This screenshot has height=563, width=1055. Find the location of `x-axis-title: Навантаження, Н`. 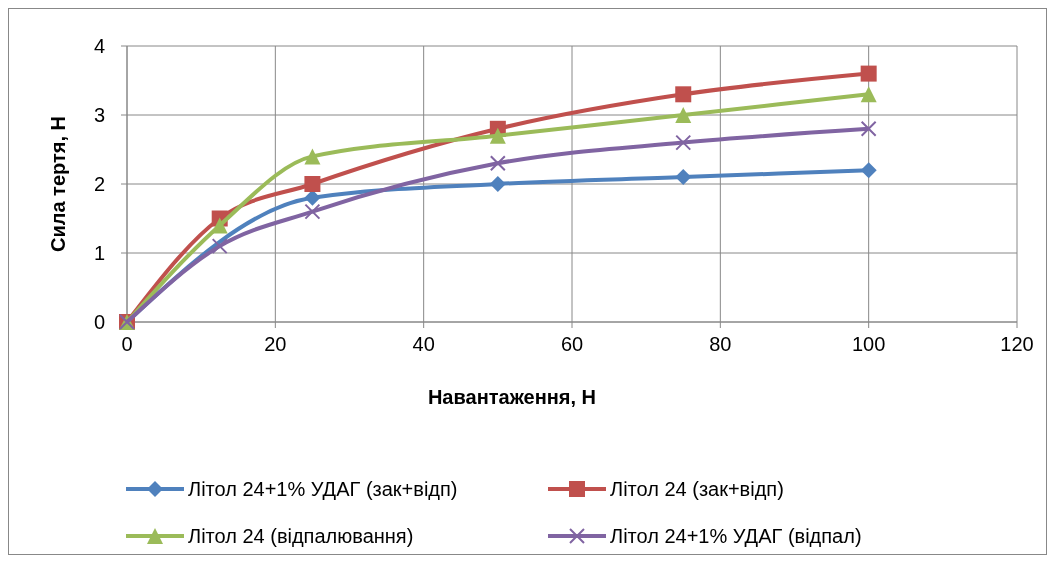

x-axis-title: Навантаження, Н is located at coordinates (512, 397).